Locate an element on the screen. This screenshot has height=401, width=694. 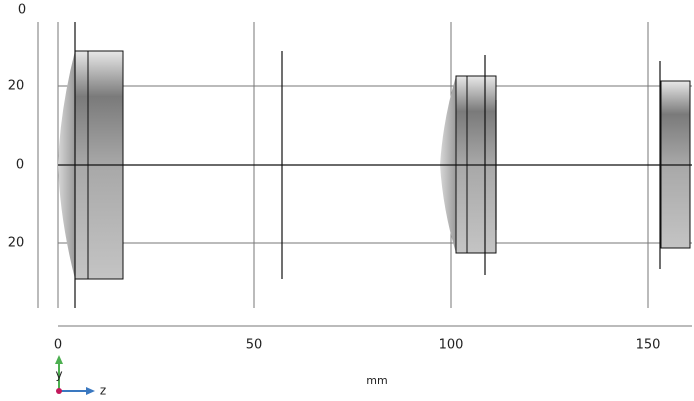
triad: y z is located at coordinates (80, 376).